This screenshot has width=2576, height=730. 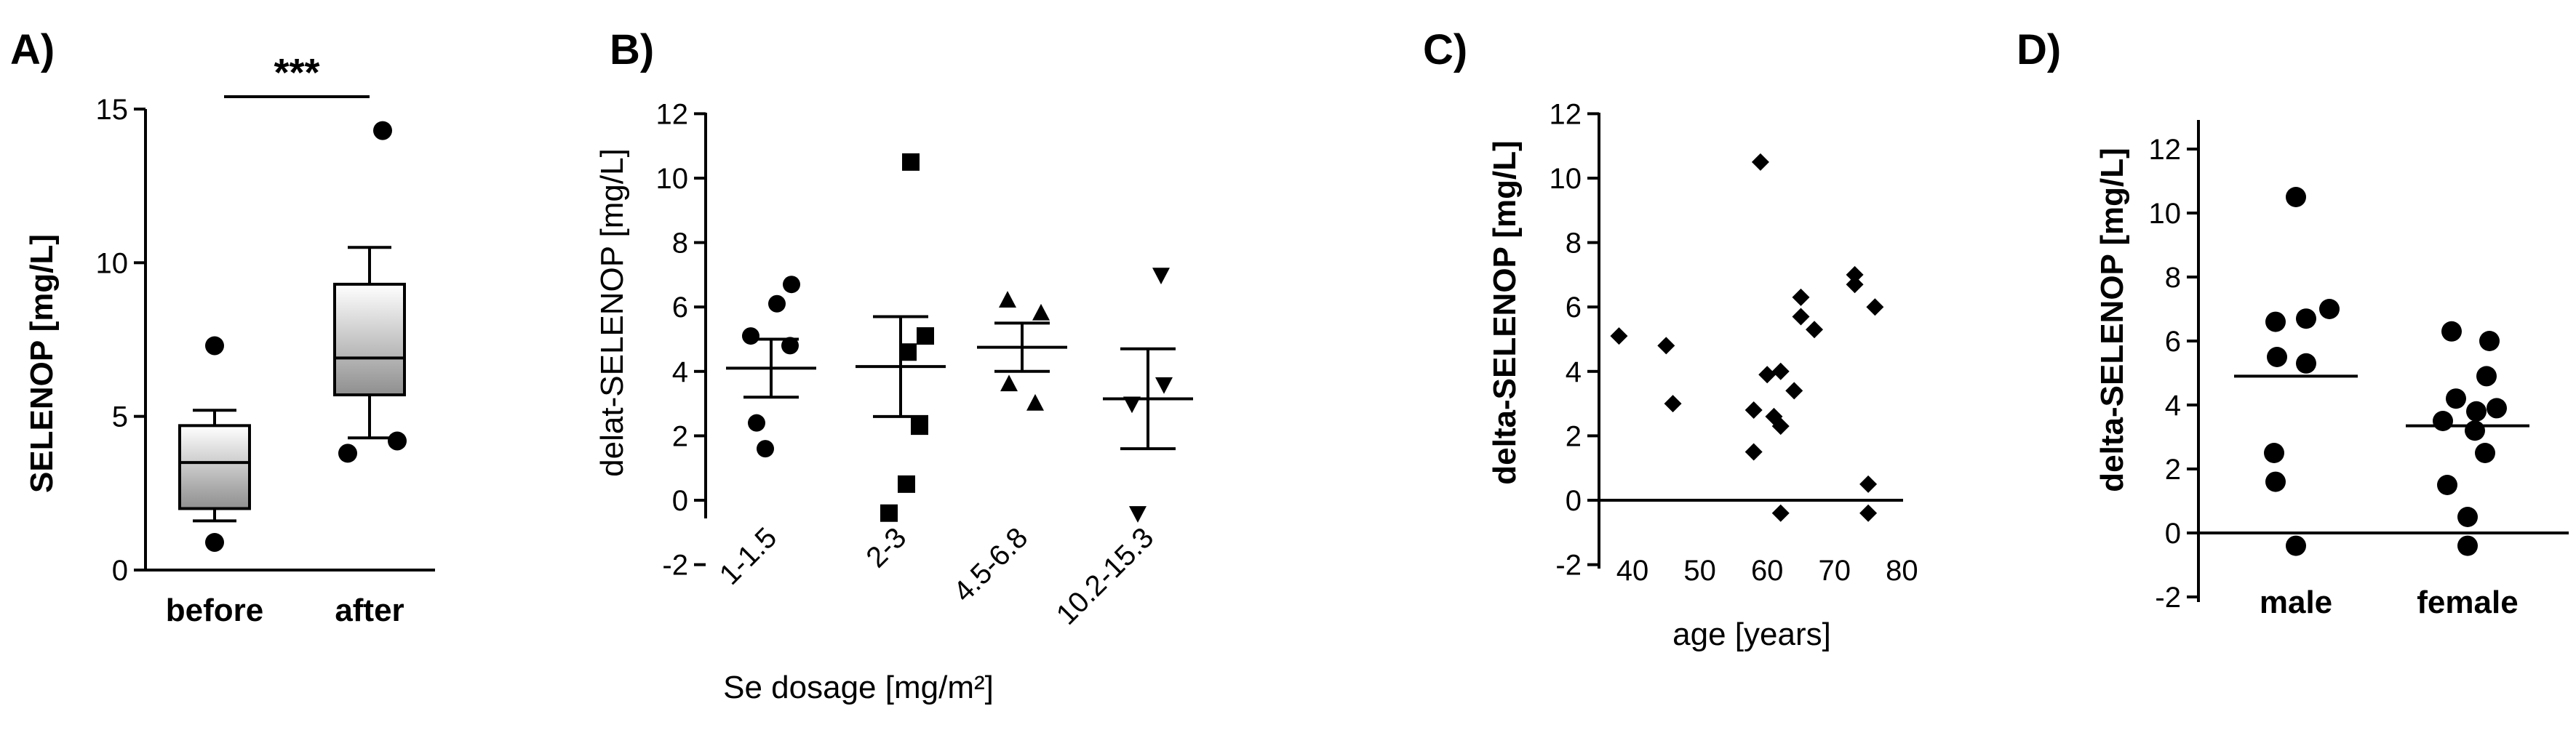 I want to click on panel-b-ytick-label: 12, so click(x=672, y=114).